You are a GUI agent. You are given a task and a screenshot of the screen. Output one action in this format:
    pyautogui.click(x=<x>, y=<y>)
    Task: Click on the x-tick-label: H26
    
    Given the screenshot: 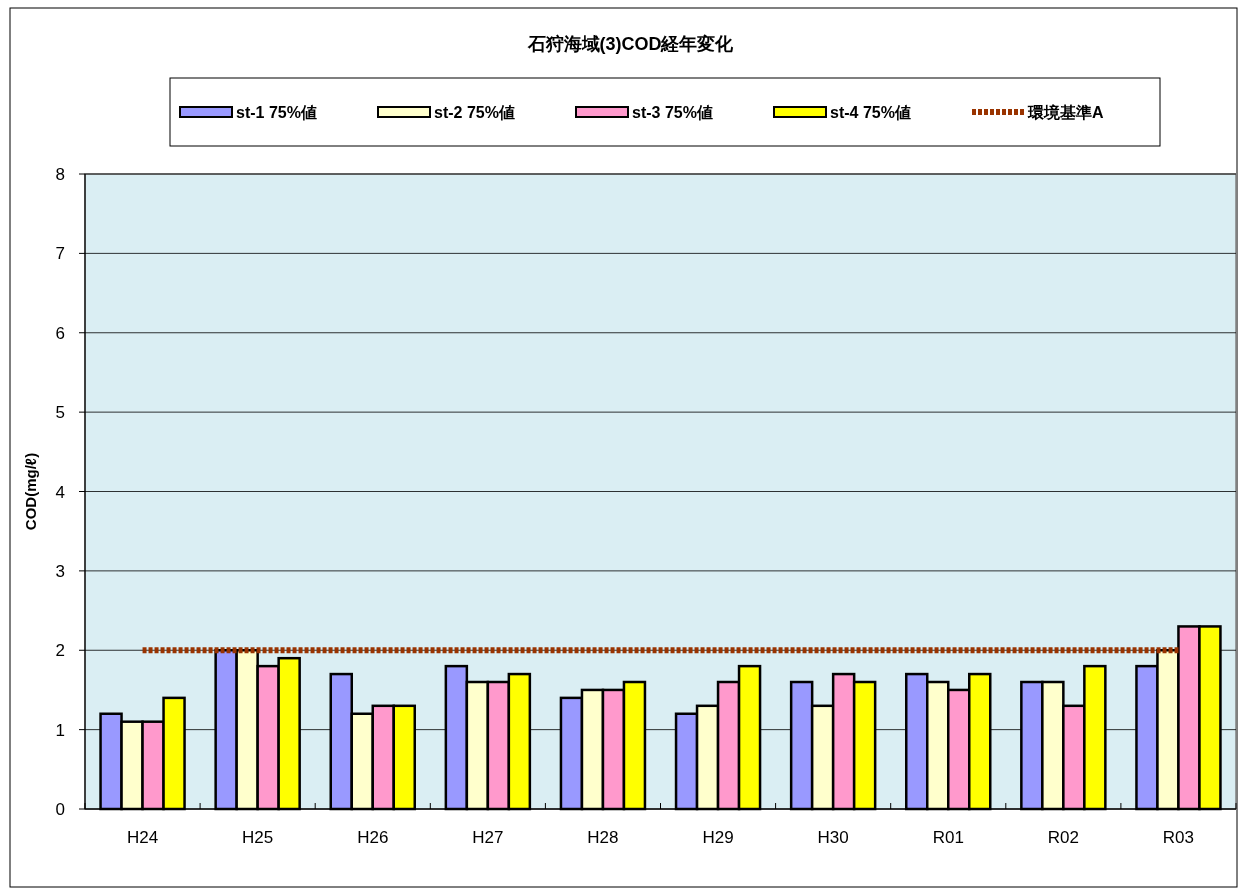 What is the action you would take?
    pyautogui.click(x=373, y=837)
    